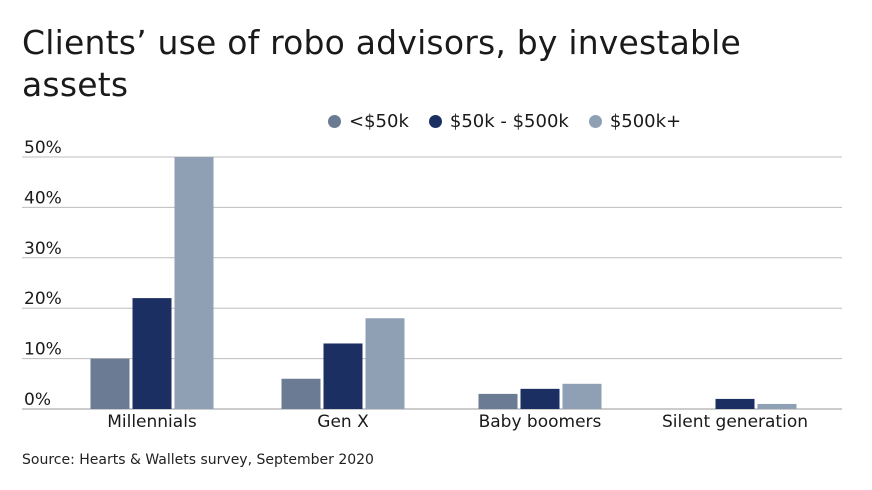 The width and height of the screenshot is (872, 490). I want to click on x-tick-label-1: Gen X, so click(343, 422).